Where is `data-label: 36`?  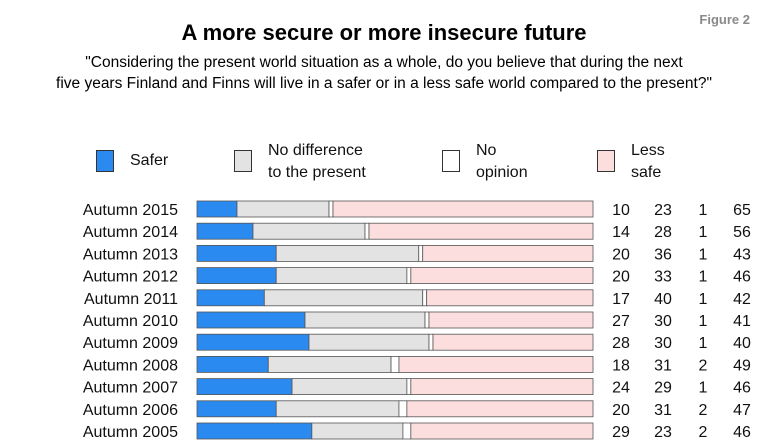 data-label: 36 is located at coordinates (663, 254).